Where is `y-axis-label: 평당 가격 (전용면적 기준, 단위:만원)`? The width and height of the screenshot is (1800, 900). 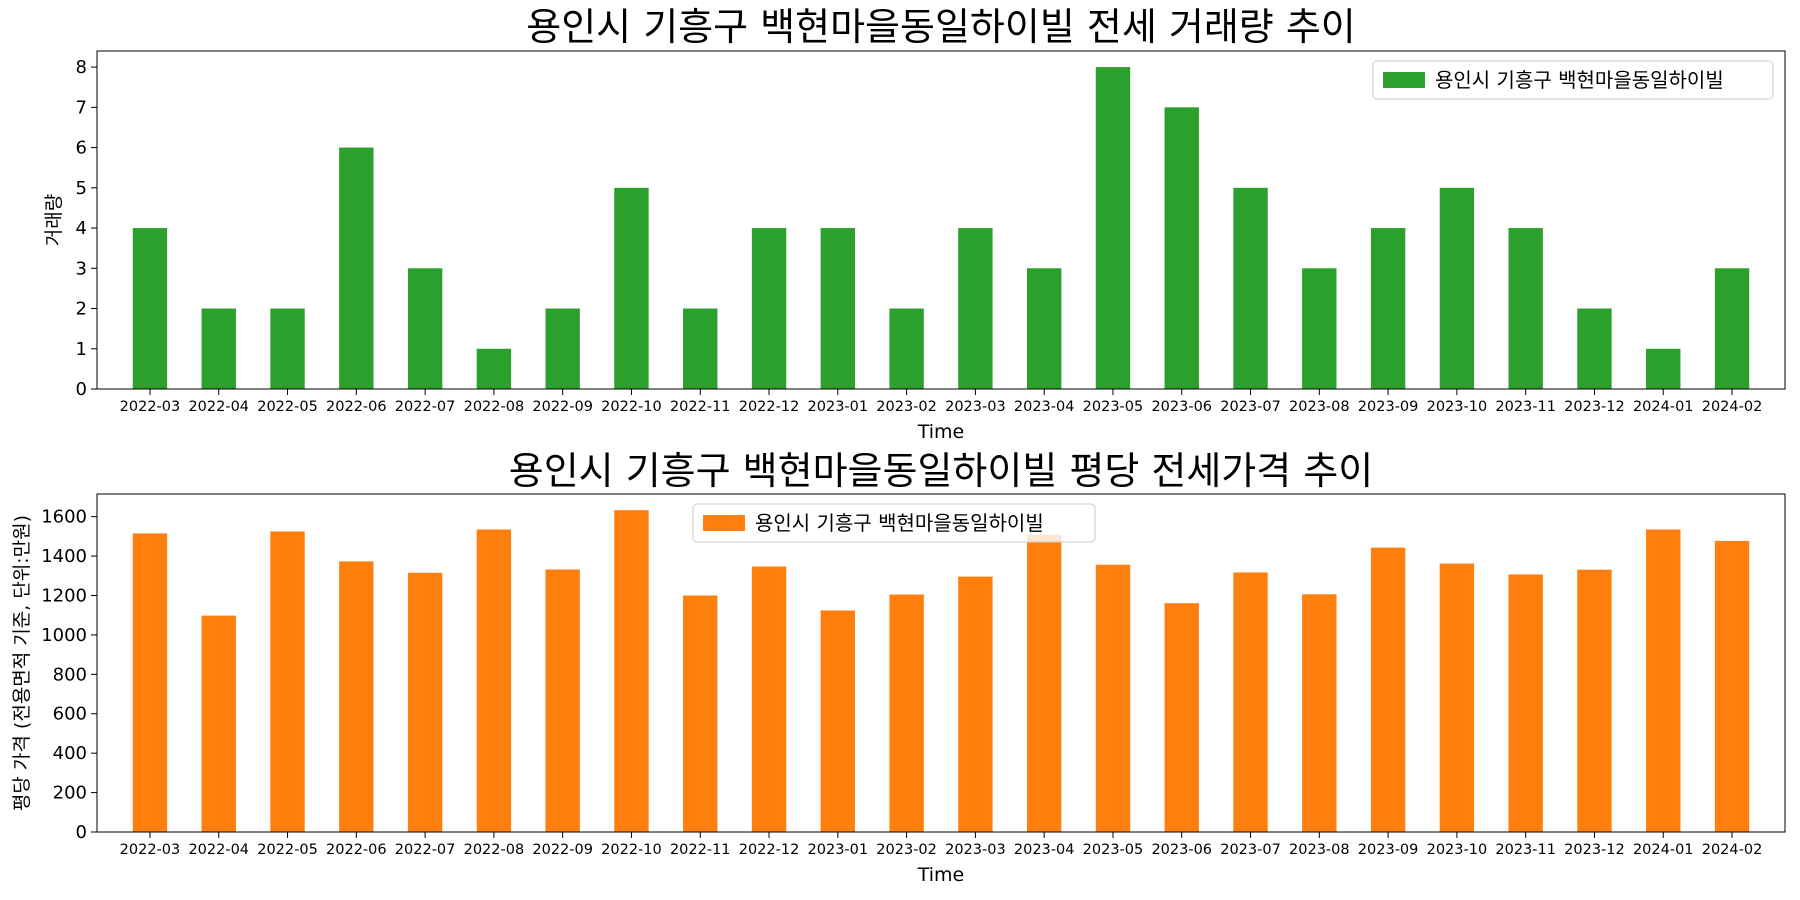
y-axis-label: 평당 가격 (전용면적 기준, 단위:만원) is located at coordinates (22, 663).